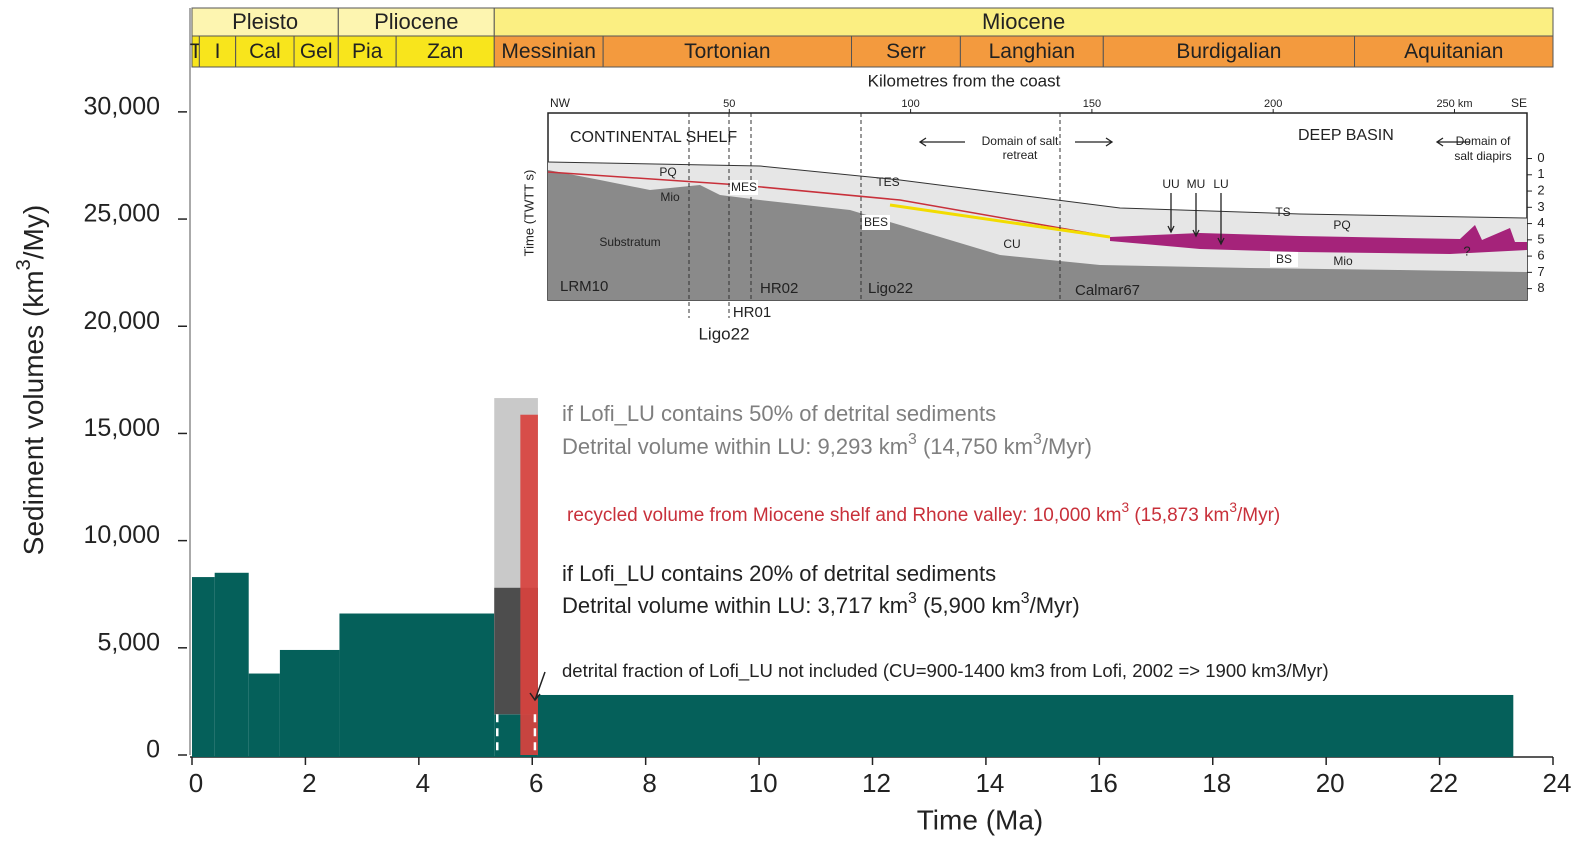 The image size is (1587, 849). I want to click on strat-label: Pia, so click(367, 51).